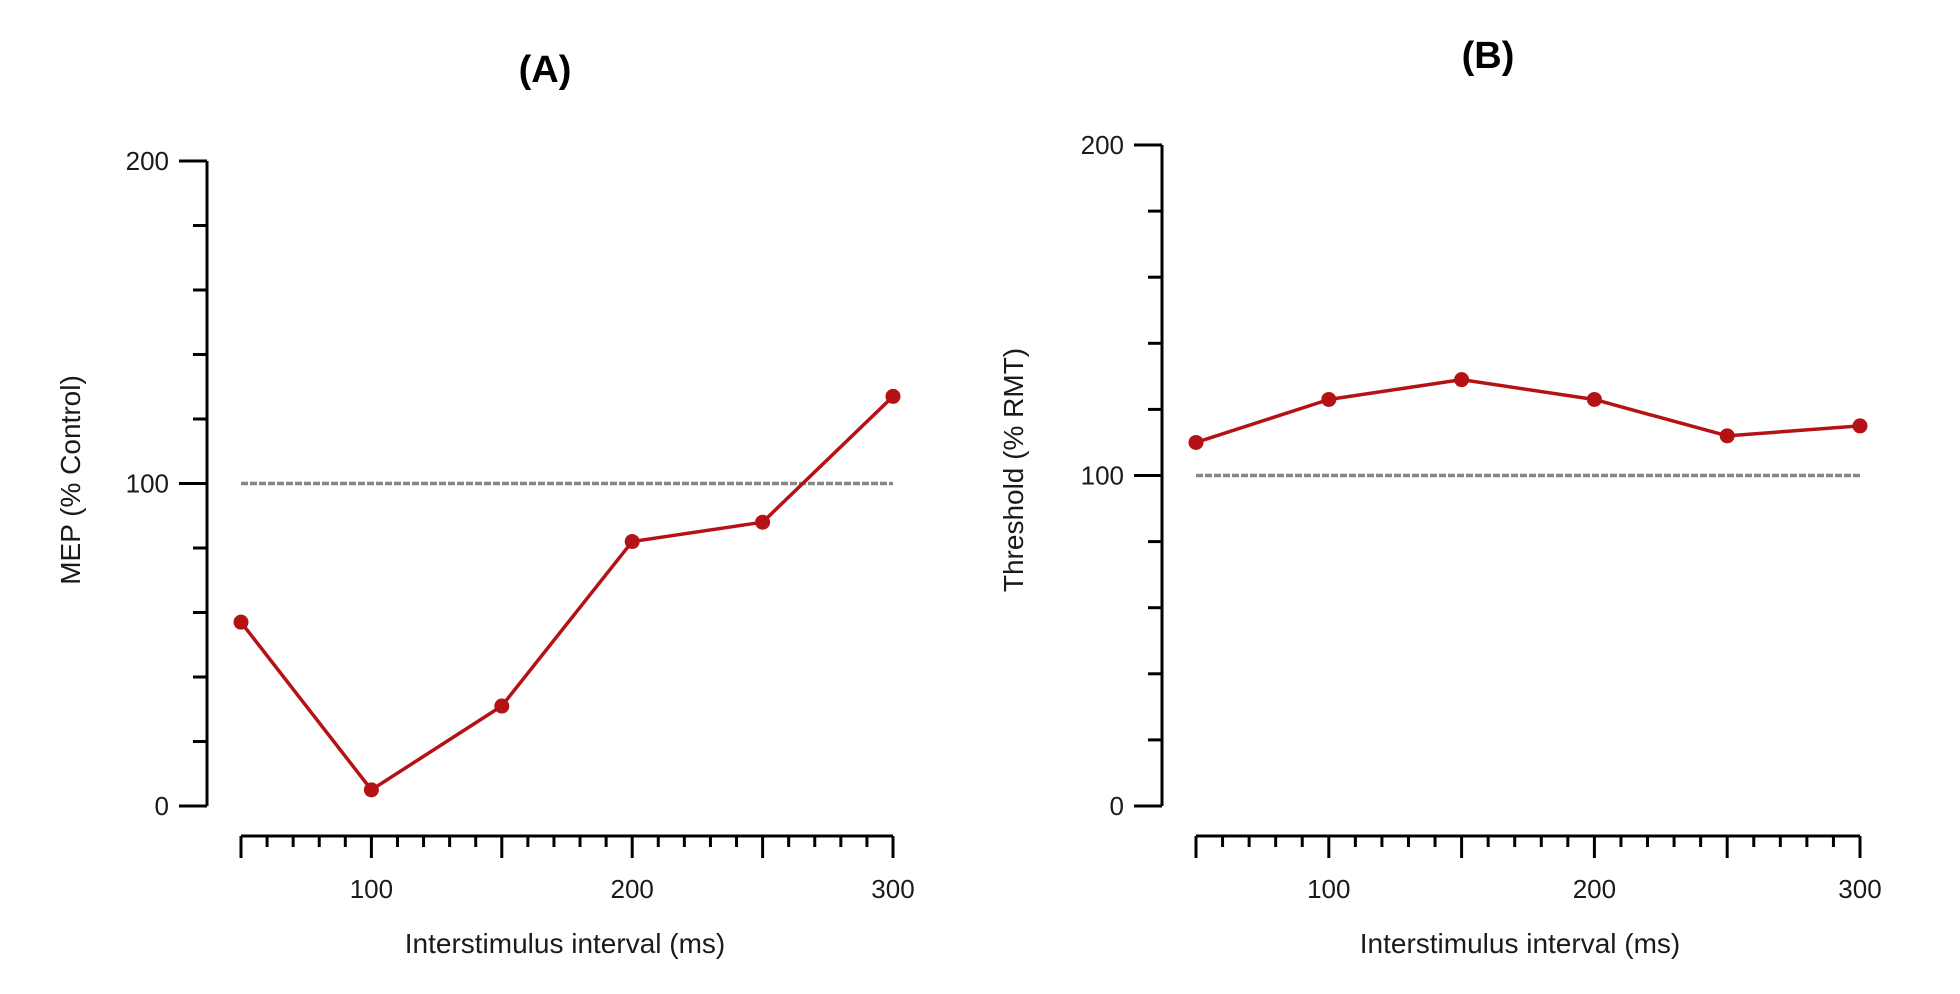 This screenshot has width=1960, height=994. What do you see at coordinates (892, 889) in the screenshot?
I see `panel-a-x-tick-label: 300` at bounding box center [892, 889].